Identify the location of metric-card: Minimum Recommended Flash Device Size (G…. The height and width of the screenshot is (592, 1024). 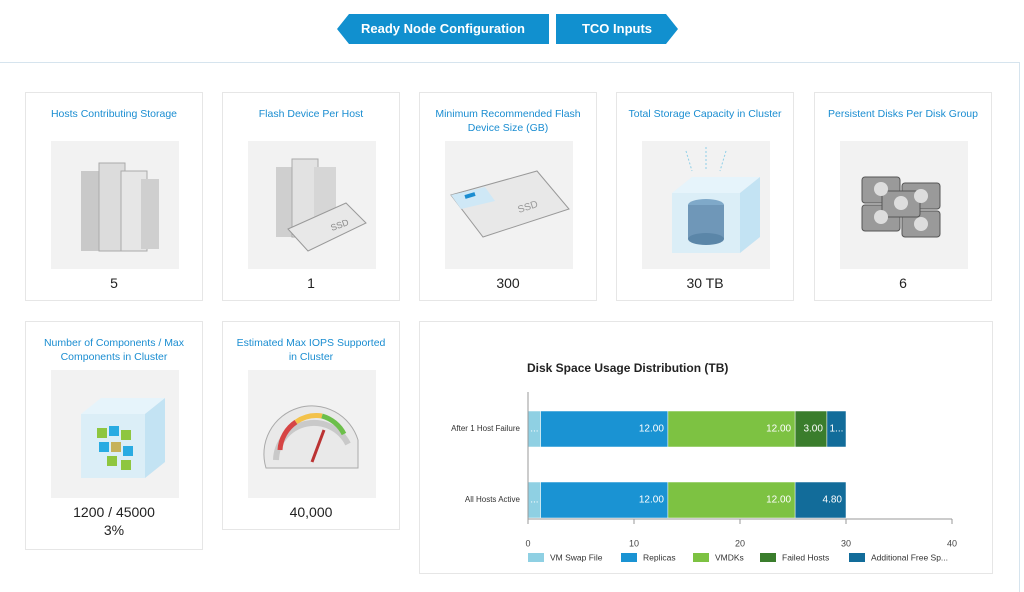
(508, 196).